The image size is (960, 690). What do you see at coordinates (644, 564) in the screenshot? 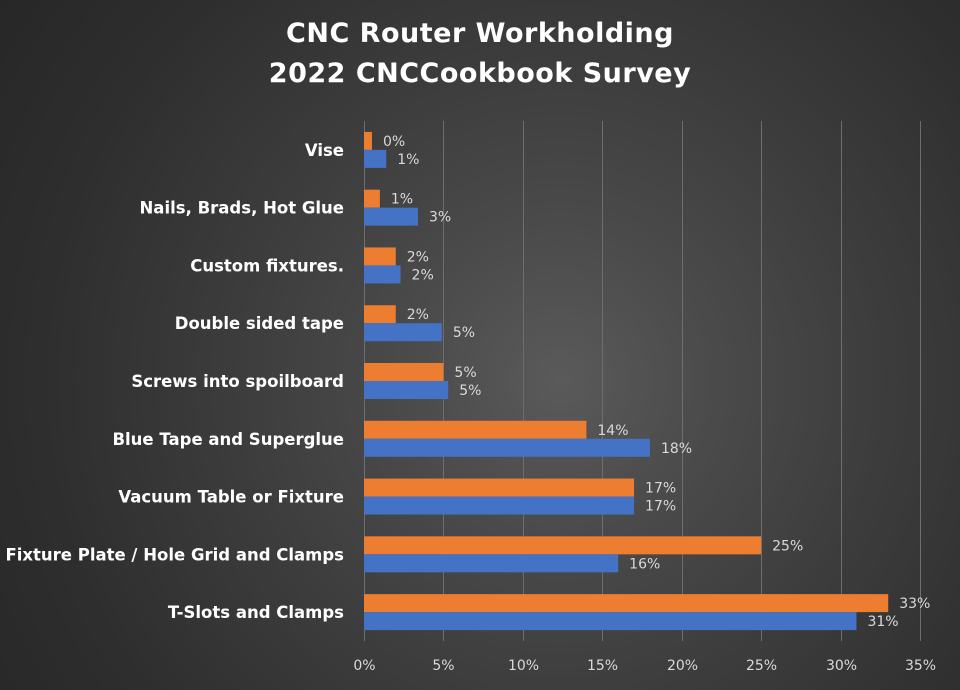
I see `data-label: 16%` at bounding box center [644, 564].